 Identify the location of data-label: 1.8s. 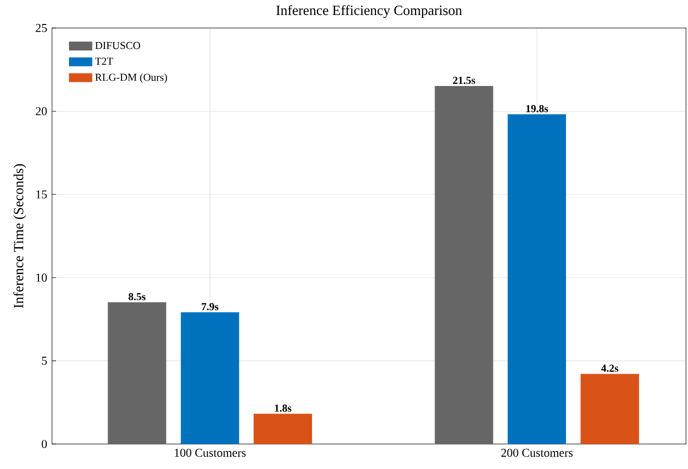
(283, 408).